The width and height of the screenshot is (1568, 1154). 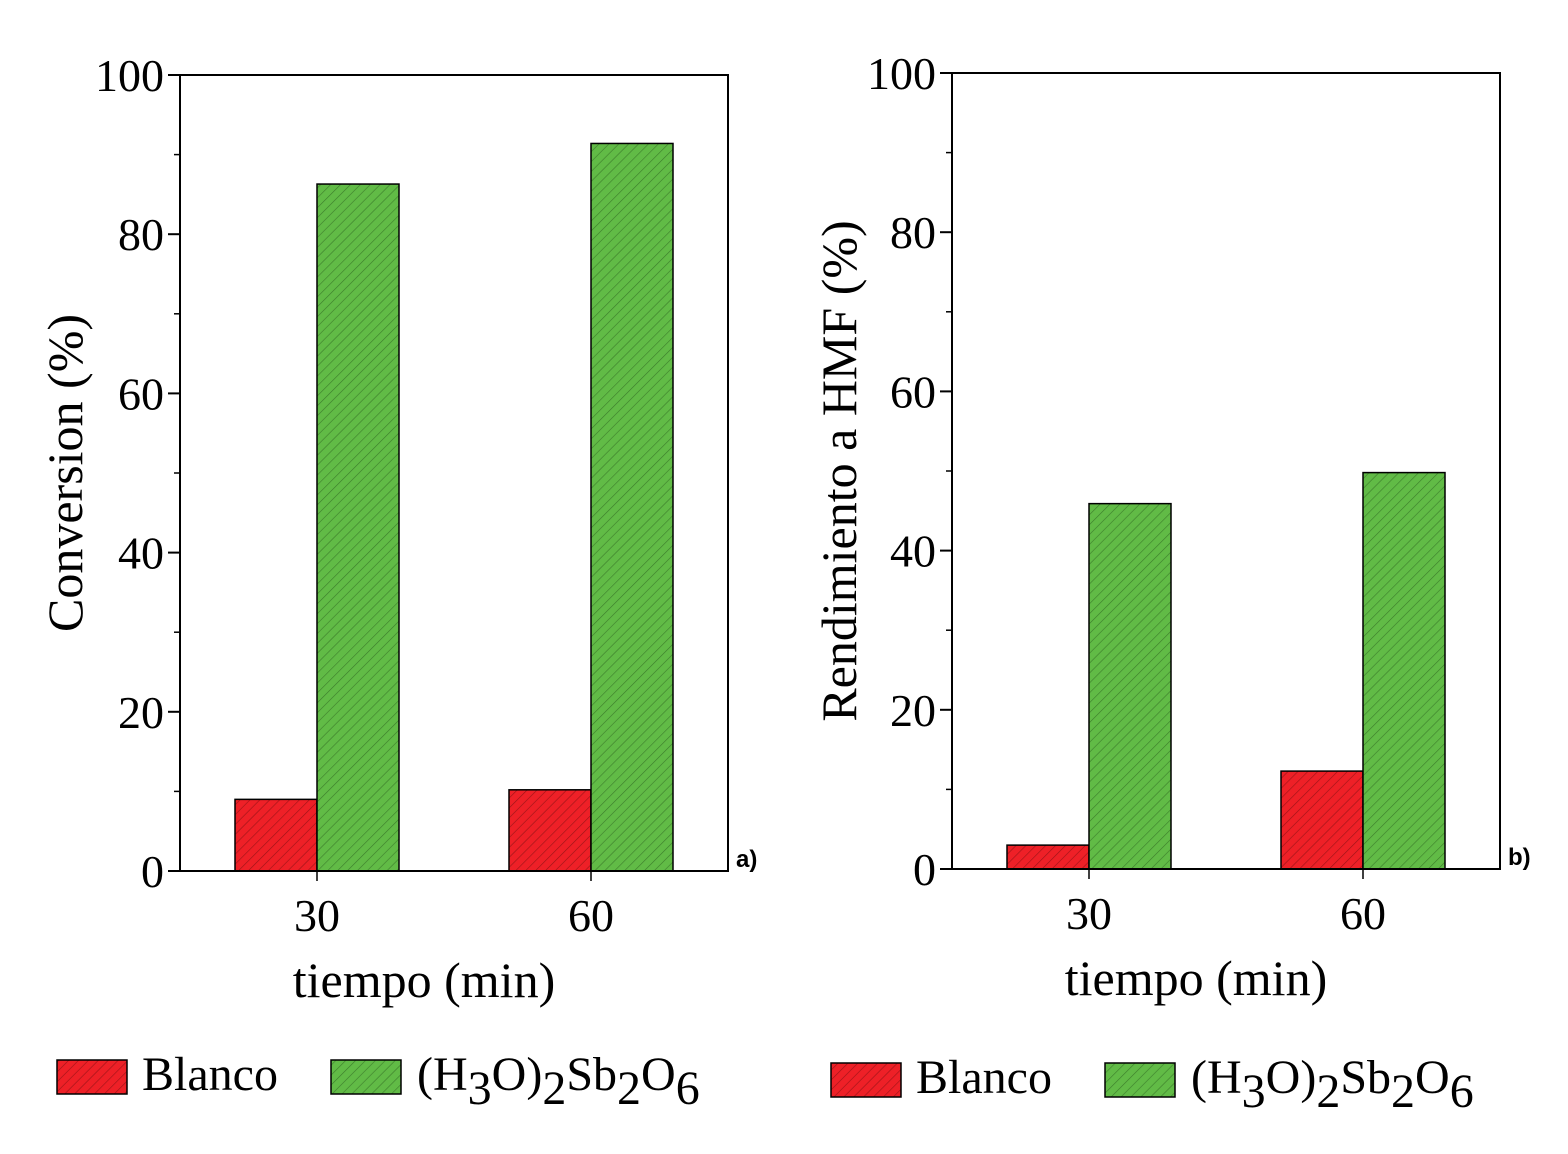 I want to click on panel-label: a), so click(x=746, y=859).